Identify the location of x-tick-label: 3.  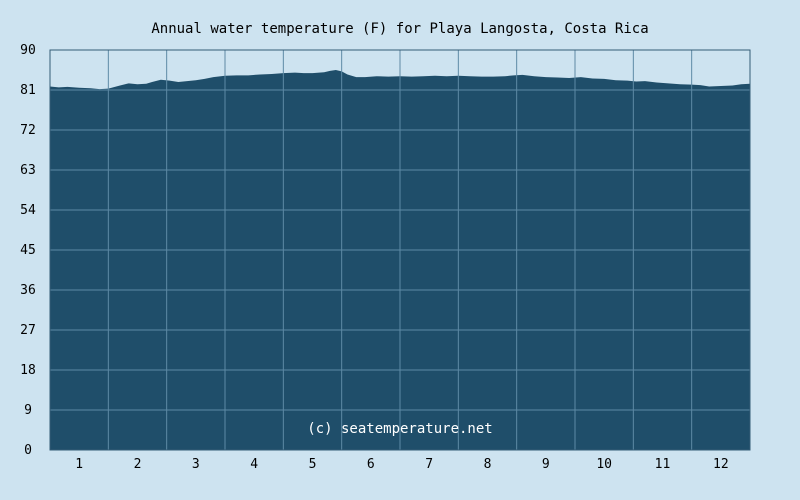
(196, 464).